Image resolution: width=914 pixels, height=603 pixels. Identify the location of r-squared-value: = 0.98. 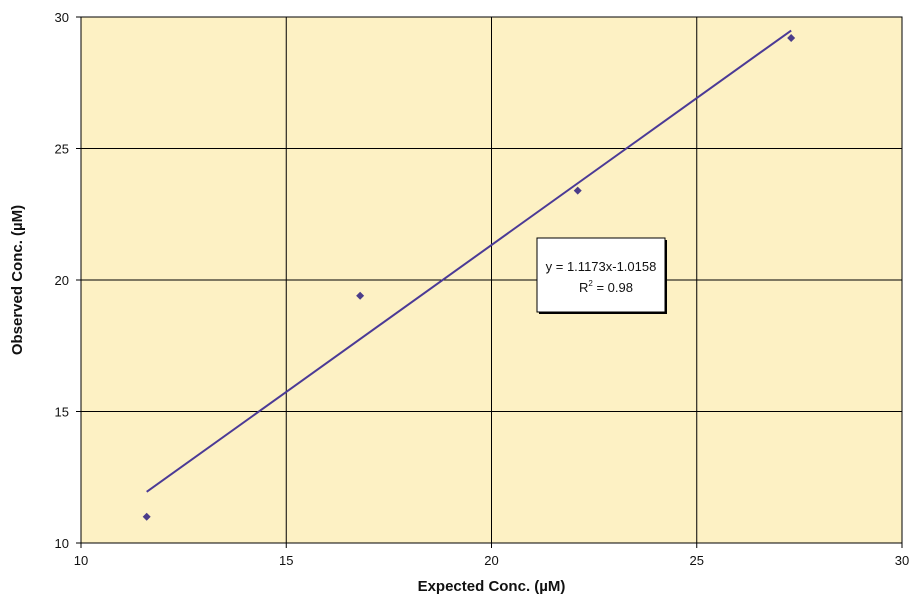
(613, 287).